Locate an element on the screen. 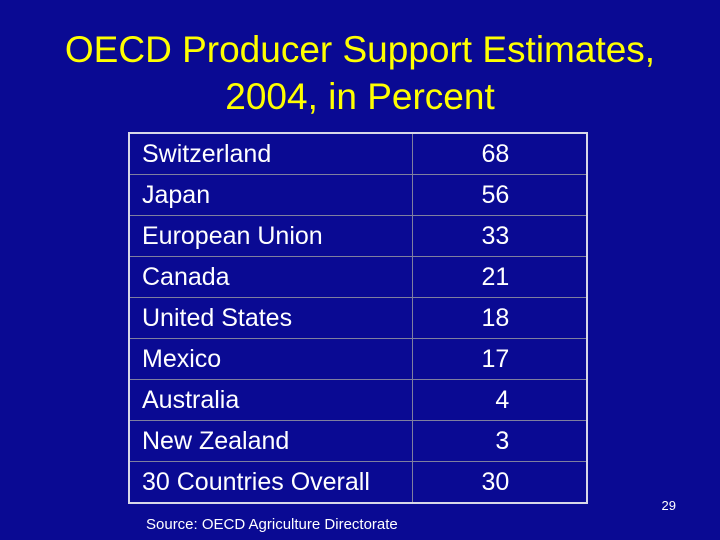 This screenshot has width=720, height=540. value-cell: 3 is located at coordinates (500, 441).